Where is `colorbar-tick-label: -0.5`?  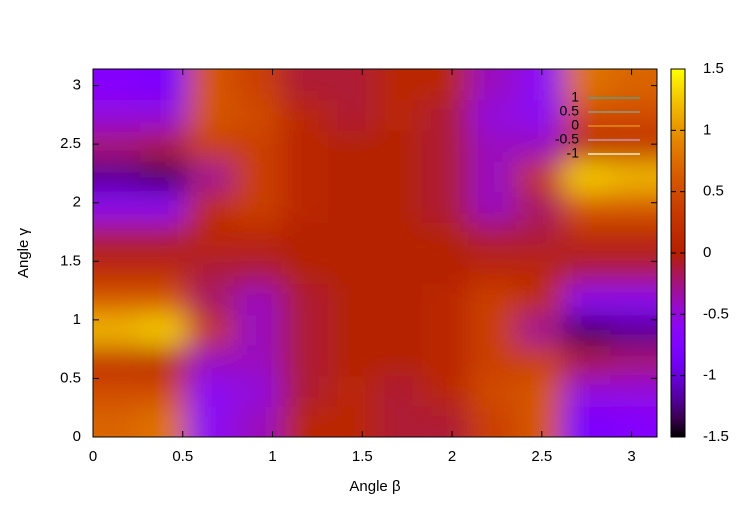
colorbar-tick-label: -0.5 is located at coordinates (716, 313).